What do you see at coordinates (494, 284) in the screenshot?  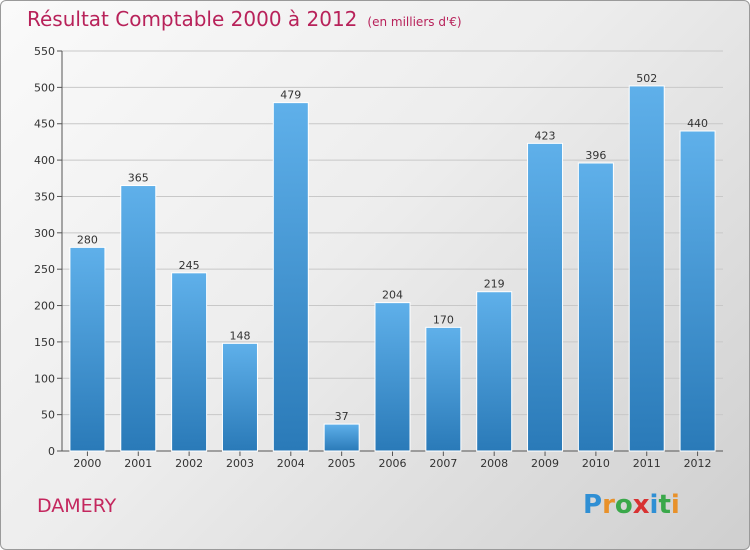 I see `value-label-2008: 219` at bounding box center [494, 284].